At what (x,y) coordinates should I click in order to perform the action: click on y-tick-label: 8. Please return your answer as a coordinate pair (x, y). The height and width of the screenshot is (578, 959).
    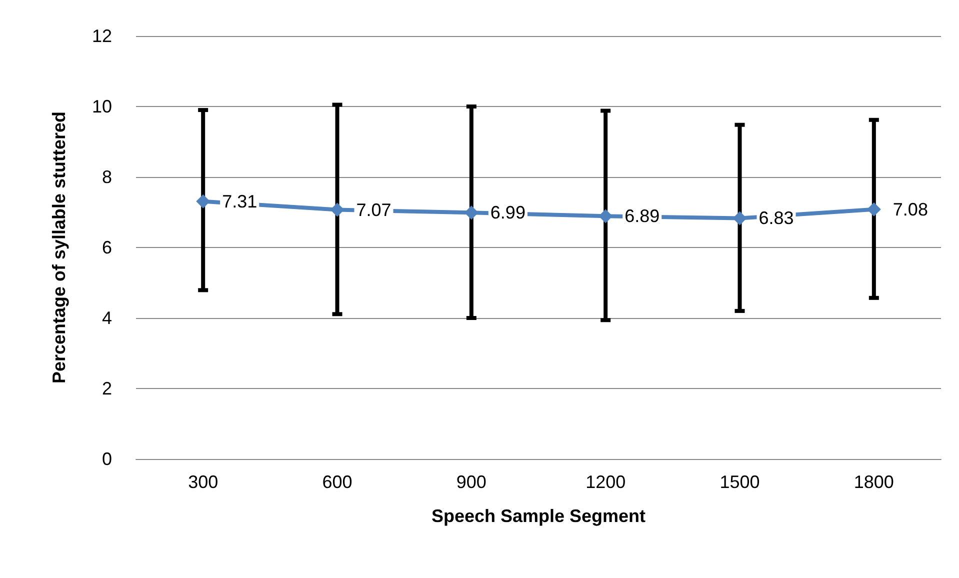
    Looking at the image, I should click on (107, 177).